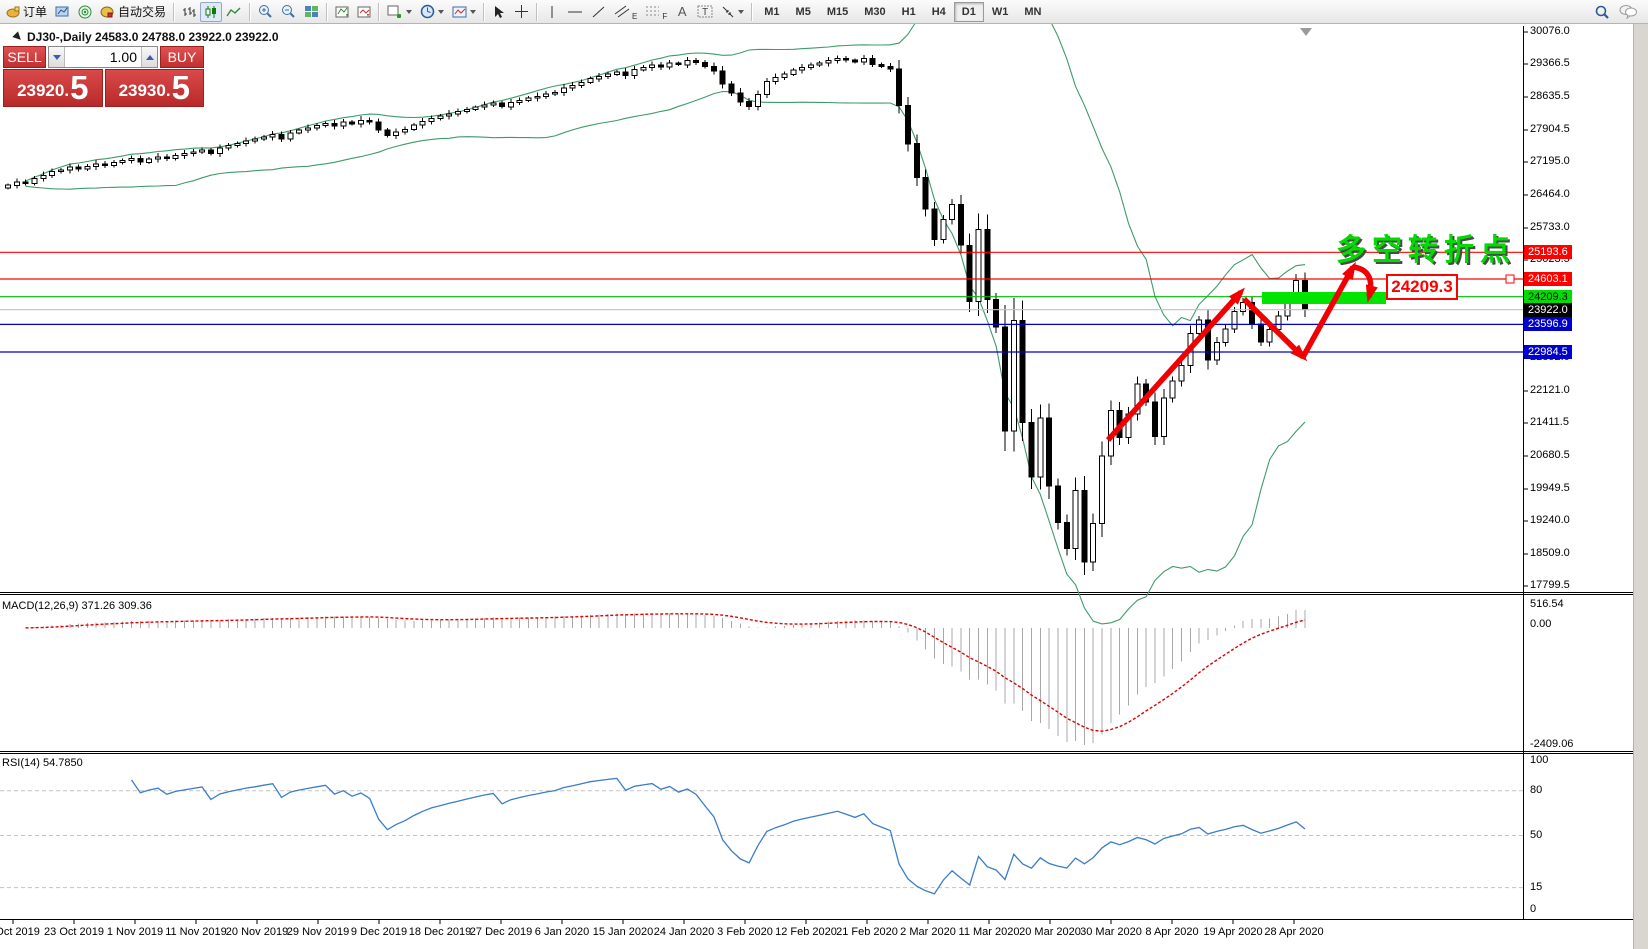 This screenshot has width=1648, height=949. What do you see at coordinates (288, 12) in the screenshot?
I see `zoom-out-button` at bounding box center [288, 12].